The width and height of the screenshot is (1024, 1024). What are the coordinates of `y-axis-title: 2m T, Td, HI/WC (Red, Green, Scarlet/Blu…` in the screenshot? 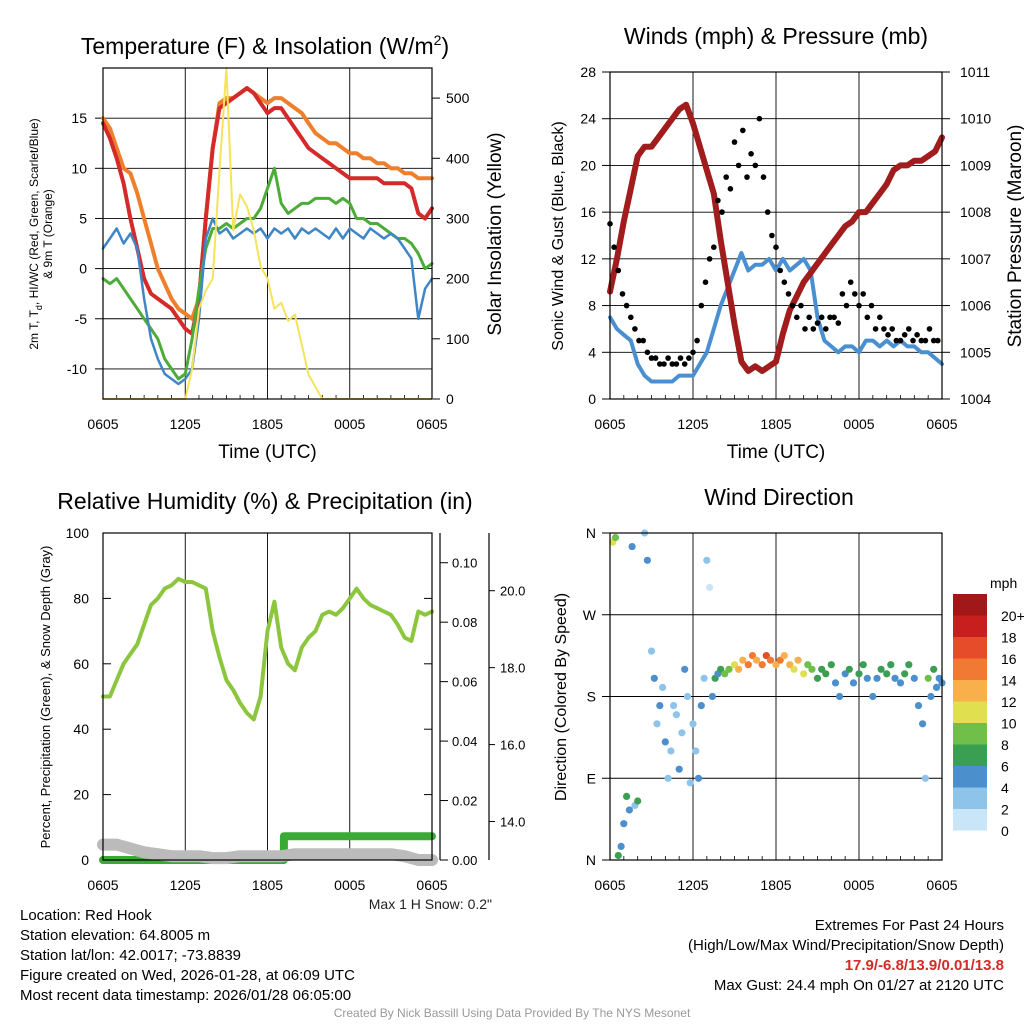 It's located at (35, 233).